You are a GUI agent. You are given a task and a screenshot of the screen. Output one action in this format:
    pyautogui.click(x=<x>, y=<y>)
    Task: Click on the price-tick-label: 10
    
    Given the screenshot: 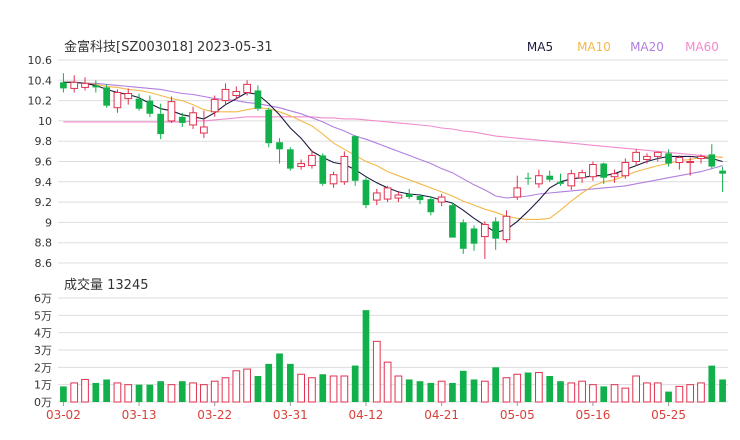 What is the action you would take?
    pyautogui.click(x=45, y=121)
    